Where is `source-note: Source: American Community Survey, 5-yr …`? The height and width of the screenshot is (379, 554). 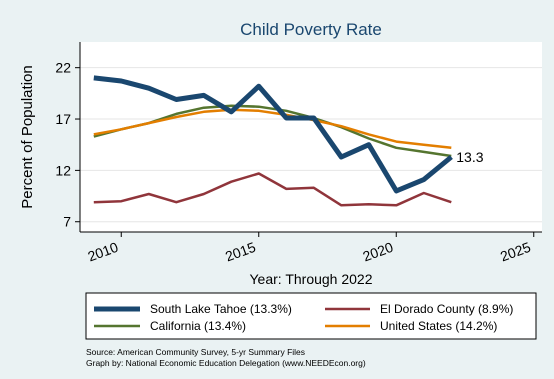 source-note: Source: American Community Survey, 5-yr … is located at coordinates (195, 352).